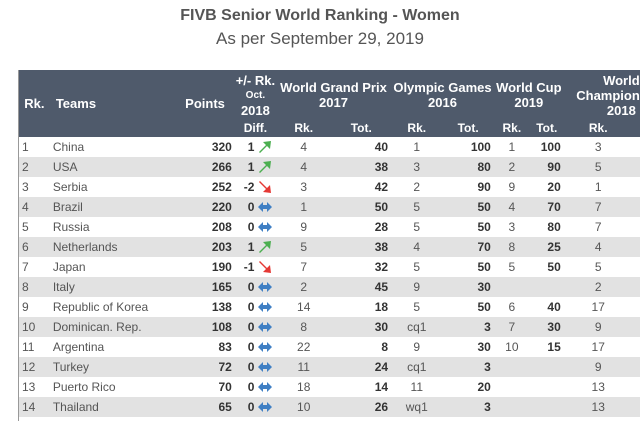 This screenshot has width=640, height=421. What do you see at coordinates (329, 247) in the screenshot?
I see `table-row: 6Netherlands2031538470825470` at bounding box center [329, 247].